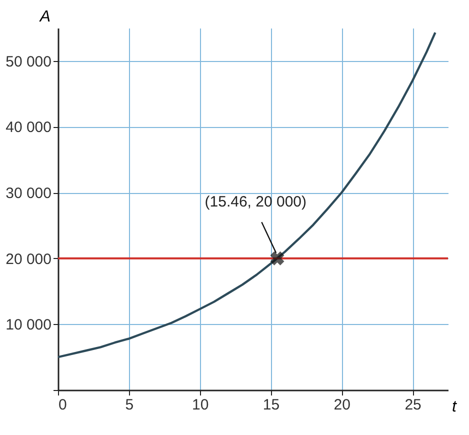 The height and width of the screenshot is (435, 469). What do you see at coordinates (200, 405) in the screenshot?
I see `x-tick-label: 10` at bounding box center [200, 405].